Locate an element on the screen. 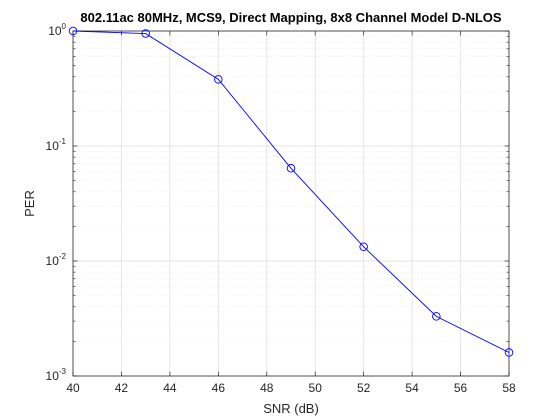  x-tick-label: 46 is located at coordinates (219, 388).